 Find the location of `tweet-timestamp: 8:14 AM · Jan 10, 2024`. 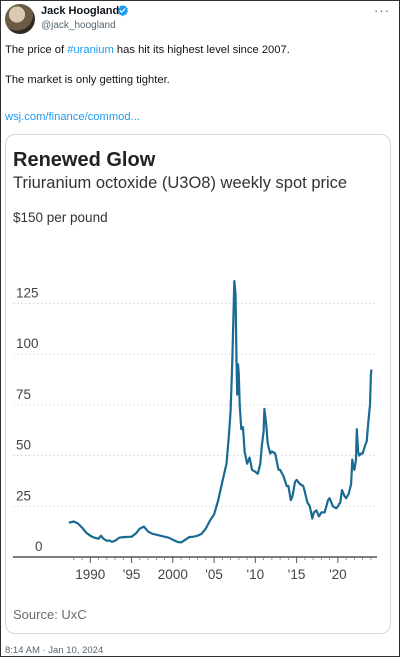

tweet-timestamp: 8:14 AM · Jan 10, 2024 is located at coordinates (54, 650).